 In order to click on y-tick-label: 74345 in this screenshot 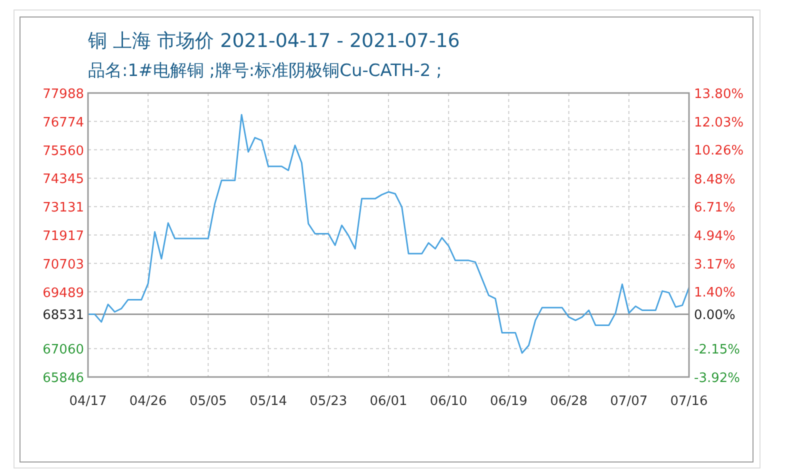, I will do `click(63, 180)`.